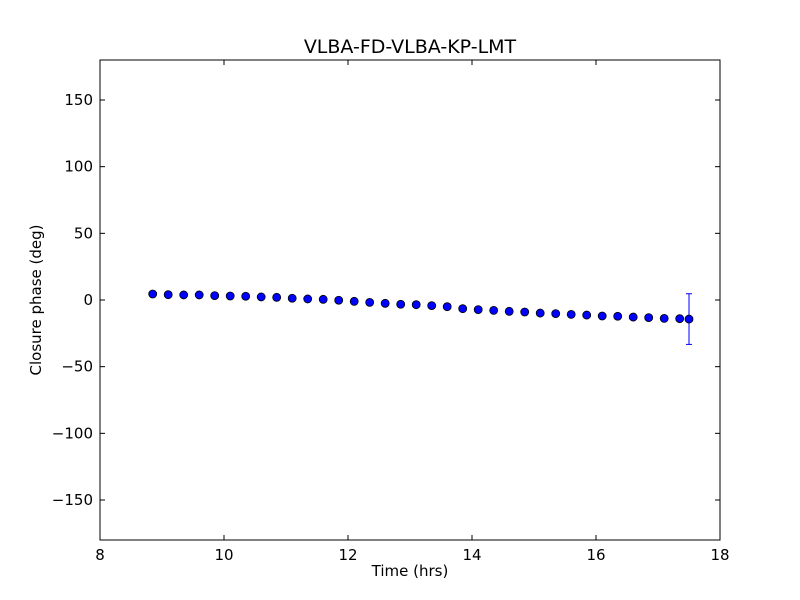 The height and width of the screenshot is (600, 800). Describe the element at coordinates (471, 555) in the screenshot. I see `x-tick-label: 14` at that location.